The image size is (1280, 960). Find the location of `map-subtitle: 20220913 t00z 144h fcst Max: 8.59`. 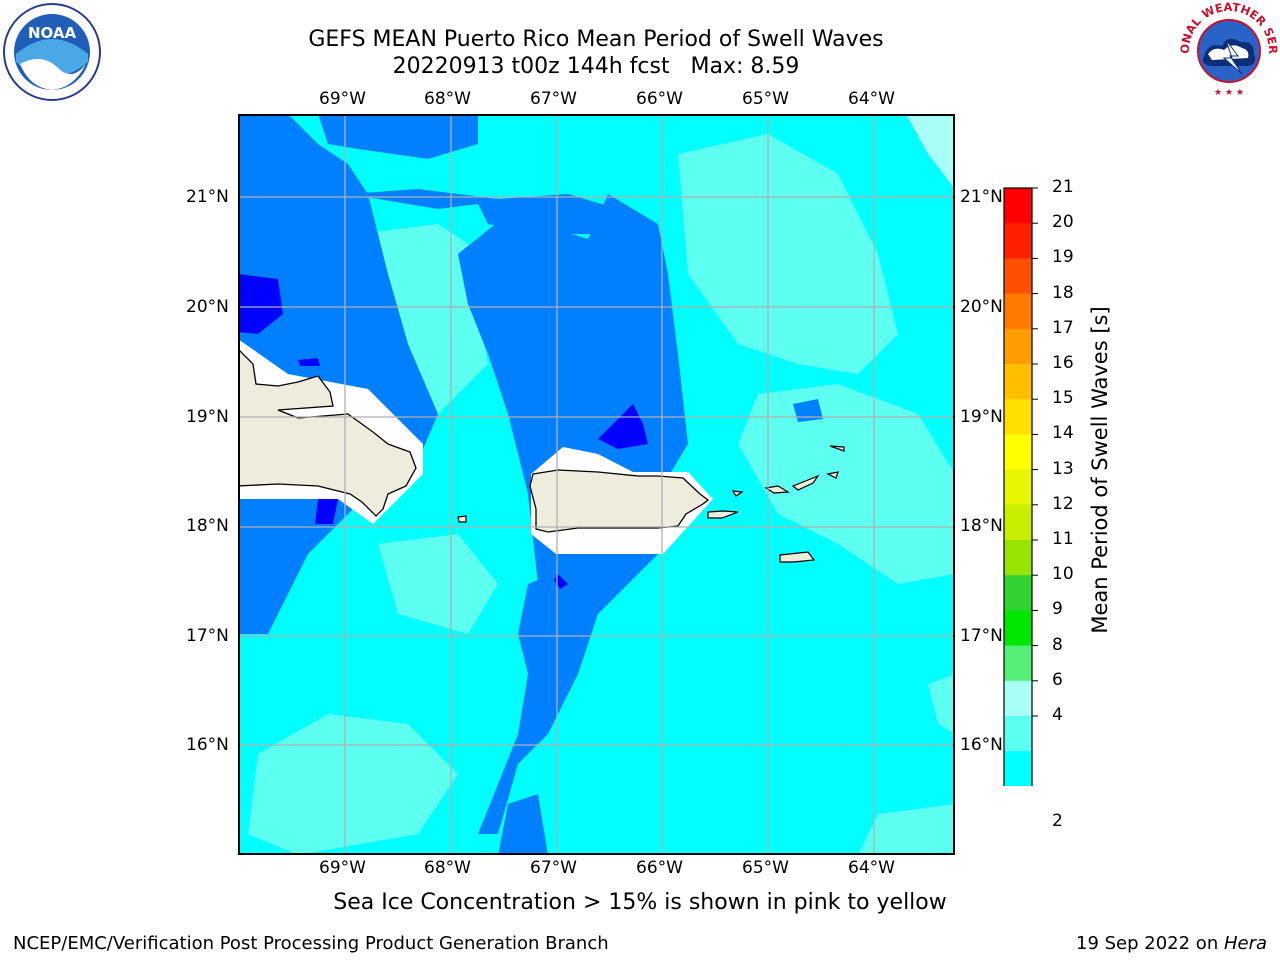

map-subtitle: 20220913 t00z 144h fcst Max: 8.59 is located at coordinates (596, 66).